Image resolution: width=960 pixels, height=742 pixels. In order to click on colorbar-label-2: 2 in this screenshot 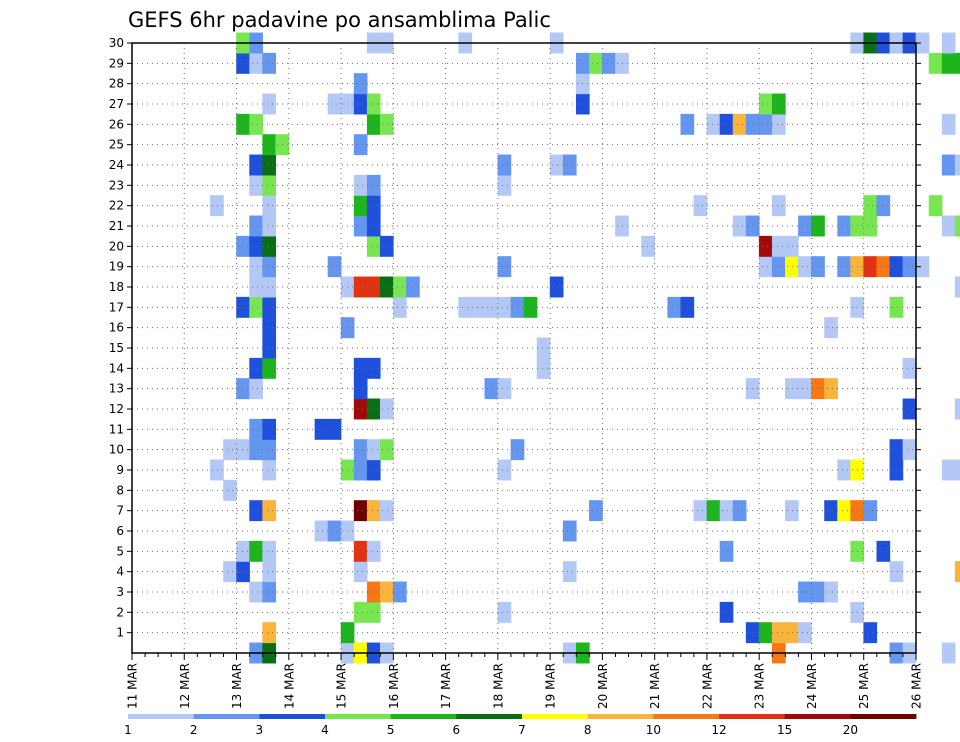, I will do `click(194, 730)`.